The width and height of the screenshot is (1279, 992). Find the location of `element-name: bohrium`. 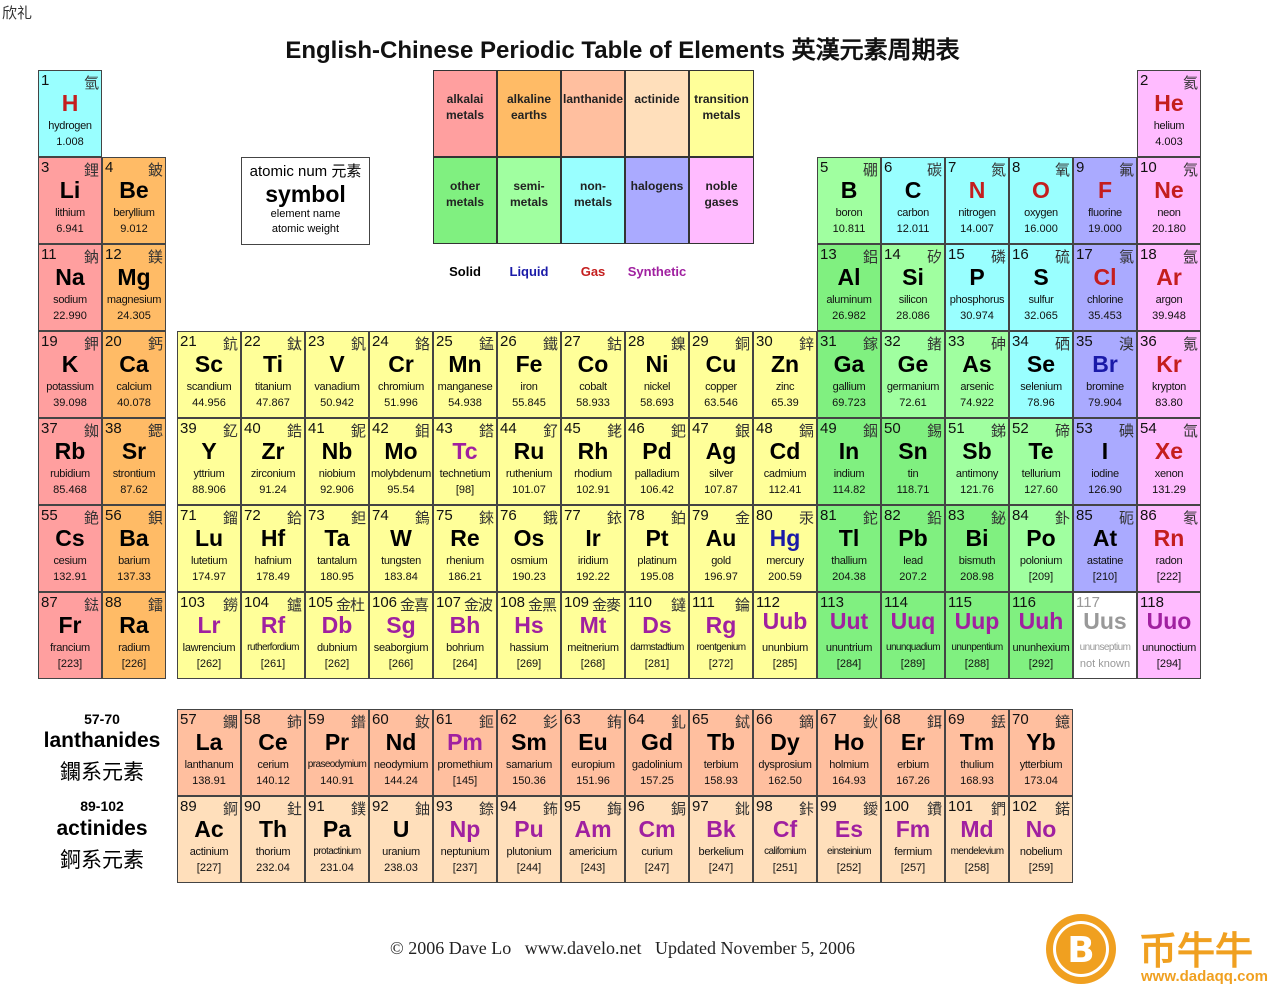

element-name: bohrium is located at coordinates (465, 648).